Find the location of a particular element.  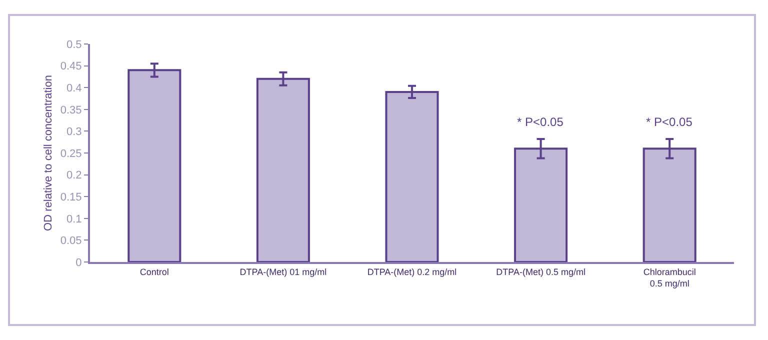

y-tick-label: 0.35 is located at coordinates (71, 110).